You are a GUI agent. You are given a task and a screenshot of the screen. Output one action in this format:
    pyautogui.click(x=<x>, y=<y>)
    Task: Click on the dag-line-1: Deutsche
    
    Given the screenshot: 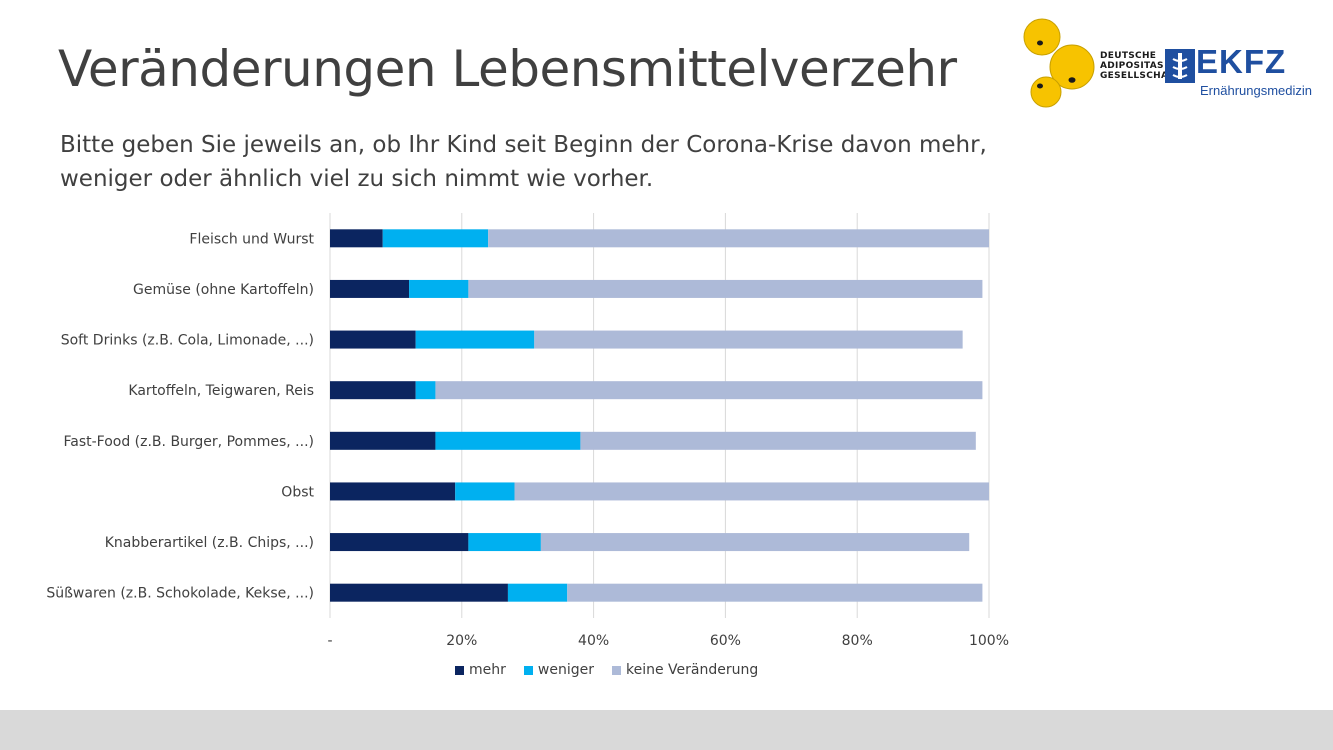 What is the action you would take?
    pyautogui.click(x=1128, y=56)
    